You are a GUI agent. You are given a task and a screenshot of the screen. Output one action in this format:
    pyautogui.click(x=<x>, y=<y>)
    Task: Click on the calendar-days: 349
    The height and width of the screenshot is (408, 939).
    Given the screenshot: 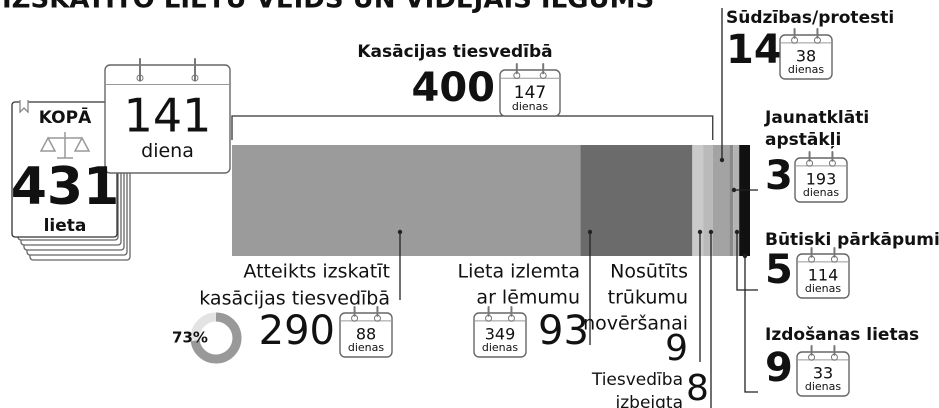 What is the action you would take?
    pyautogui.click(x=500, y=334)
    